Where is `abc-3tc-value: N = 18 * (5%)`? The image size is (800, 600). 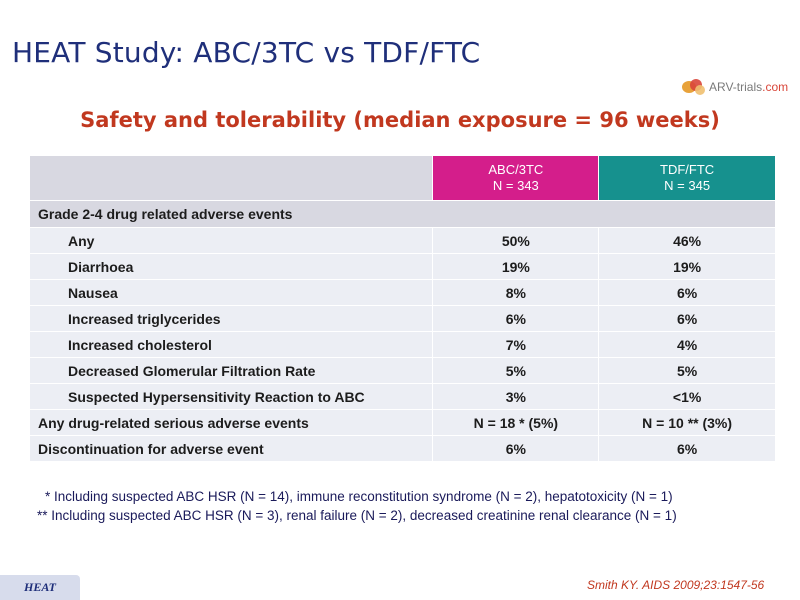 abc-3tc-value: N = 18 * (5%) is located at coordinates (516, 422).